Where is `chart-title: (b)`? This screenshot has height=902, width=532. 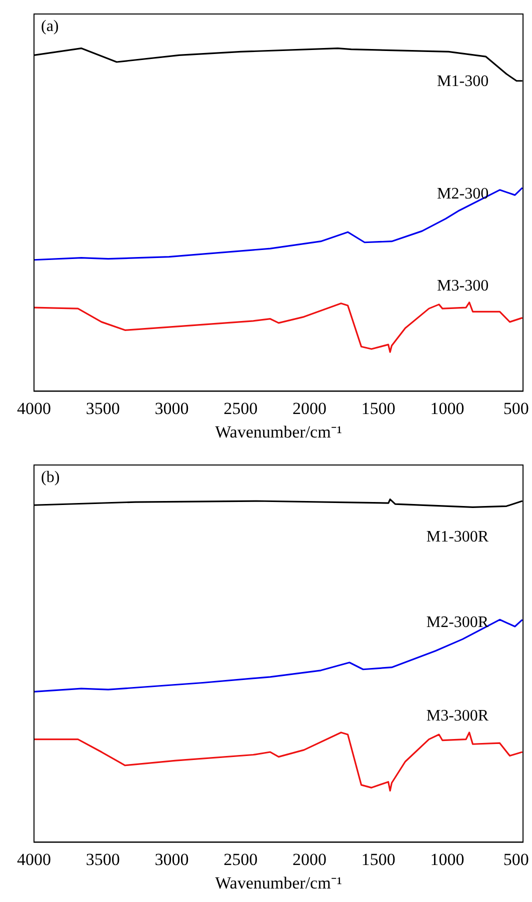
chart-title: (b) is located at coordinates (50, 477).